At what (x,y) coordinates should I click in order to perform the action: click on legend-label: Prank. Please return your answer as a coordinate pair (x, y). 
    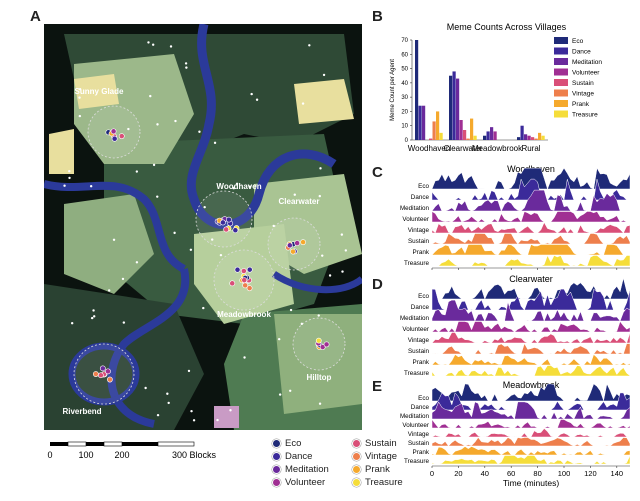
    Looking at the image, I should click on (377, 469).